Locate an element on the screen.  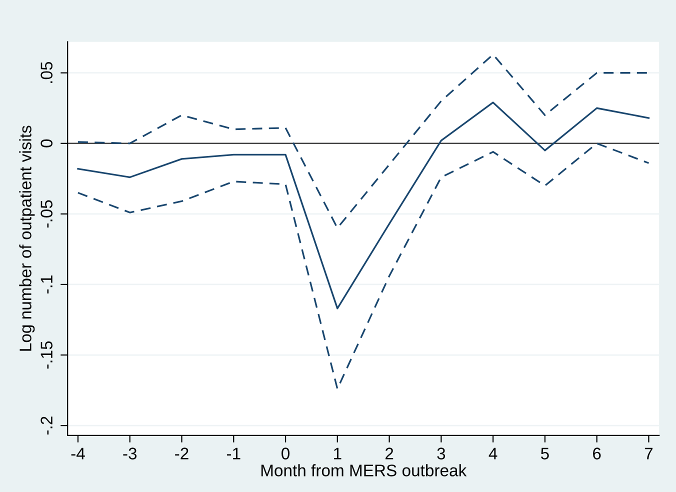
y-tick-label: -.2 is located at coordinates (46, 425).